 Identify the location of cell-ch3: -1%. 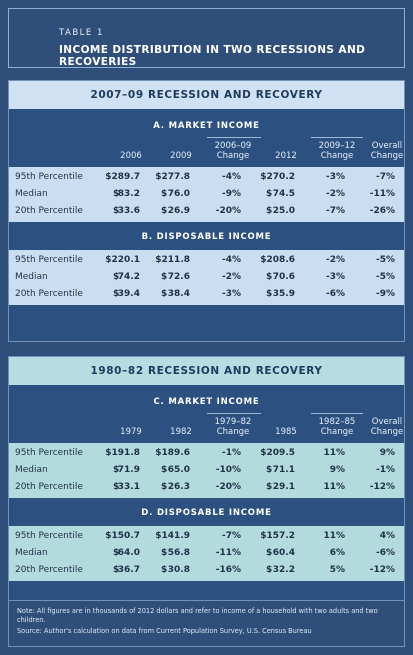
(385, 470).